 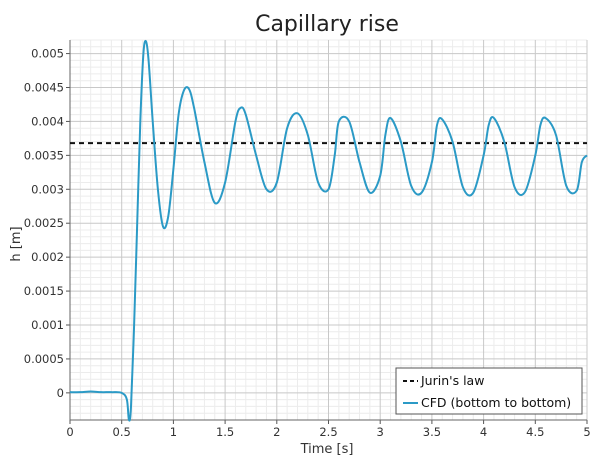 I want to click on y-tick-label: 0.0045, so click(x=44, y=88).